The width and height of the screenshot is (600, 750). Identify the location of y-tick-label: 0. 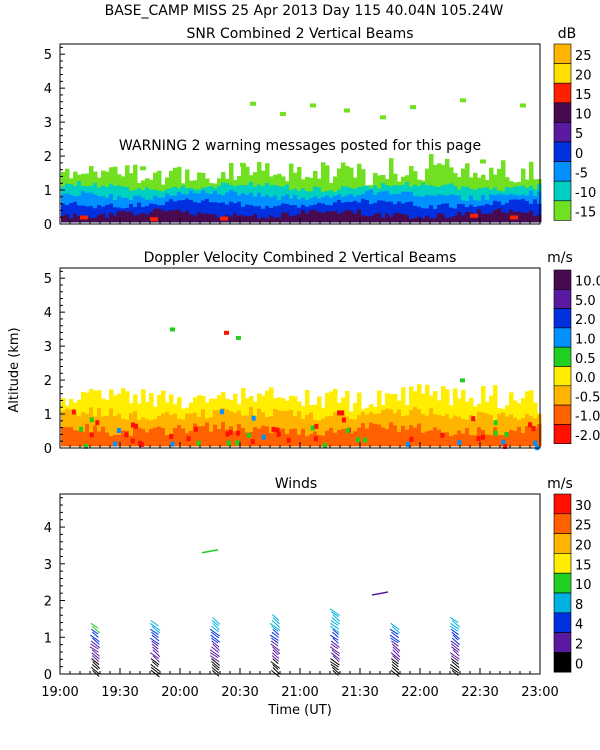
(48, 675).